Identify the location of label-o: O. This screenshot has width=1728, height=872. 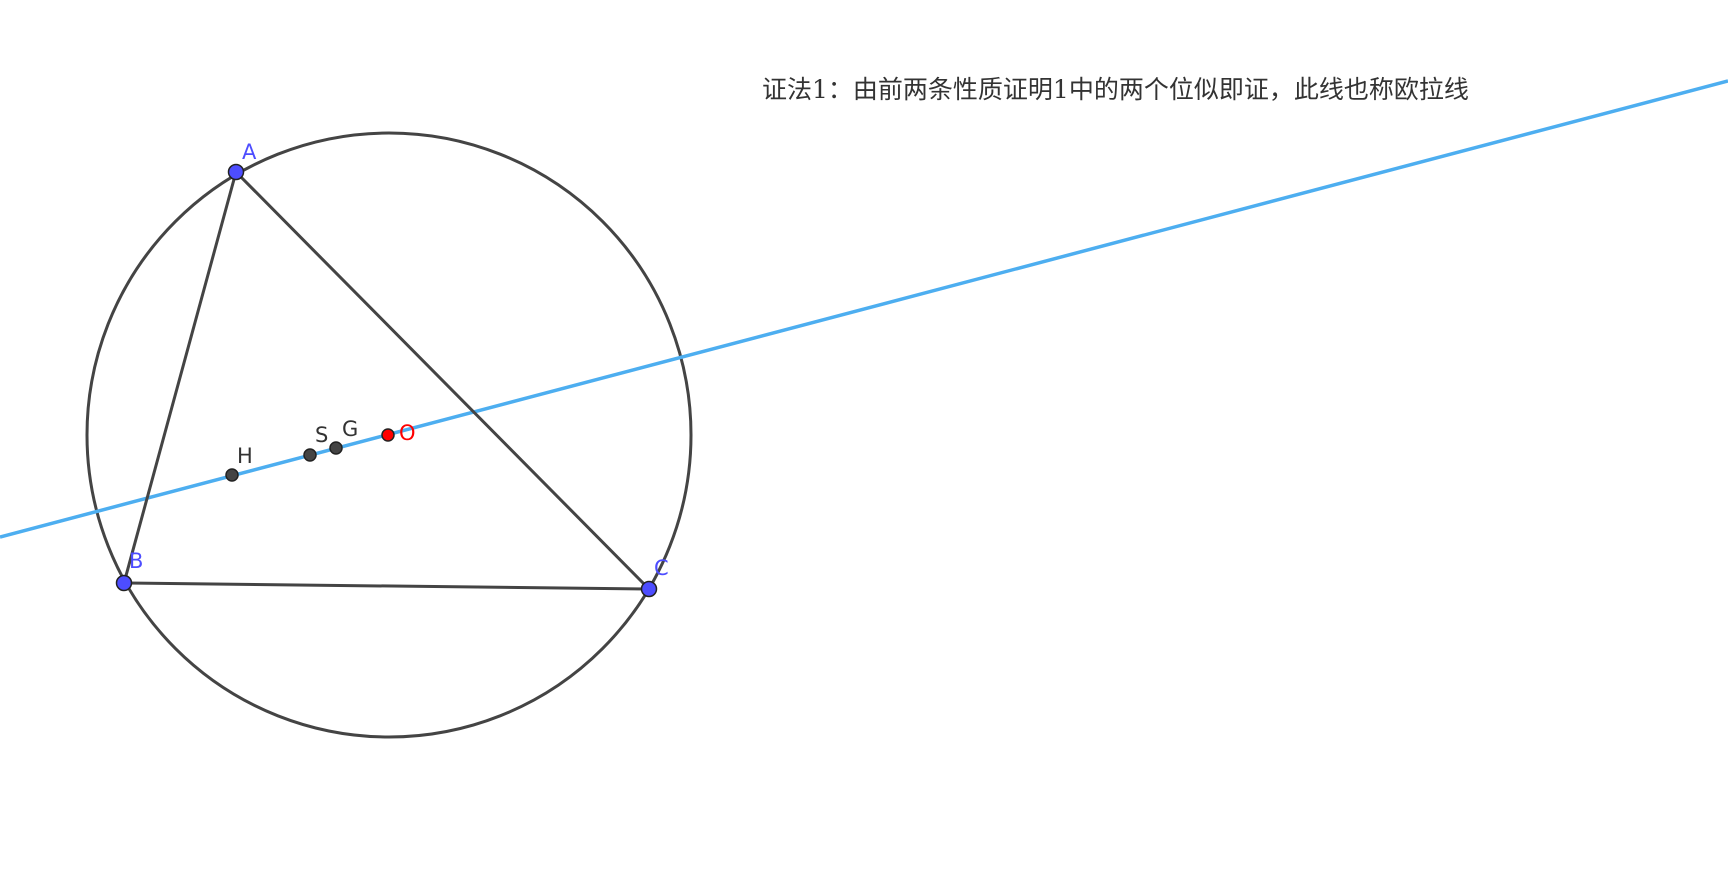
(407, 433).